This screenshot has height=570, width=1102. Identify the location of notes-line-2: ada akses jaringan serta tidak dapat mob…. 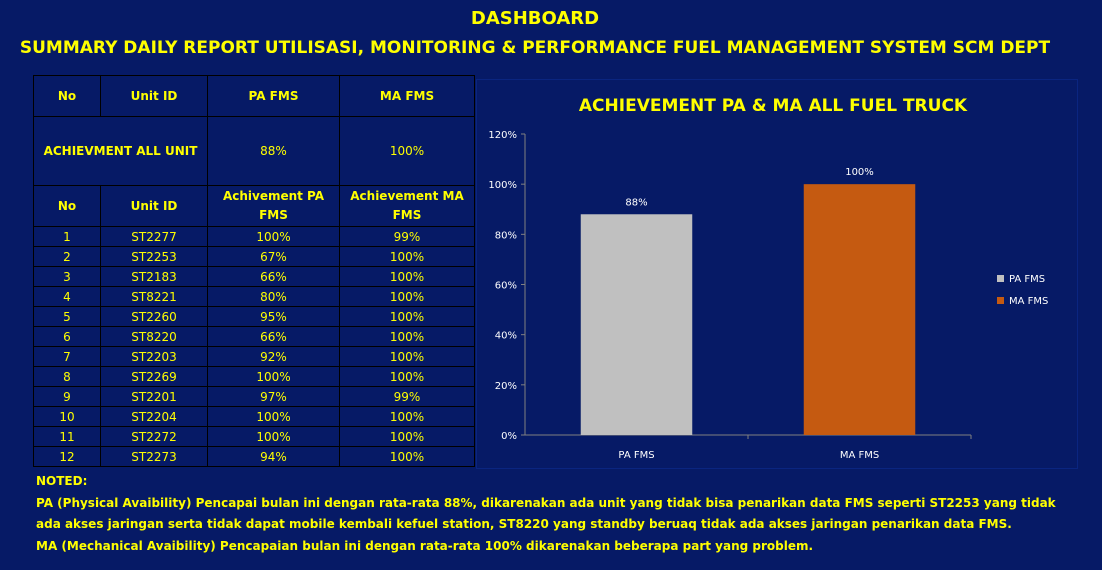
(524, 524).